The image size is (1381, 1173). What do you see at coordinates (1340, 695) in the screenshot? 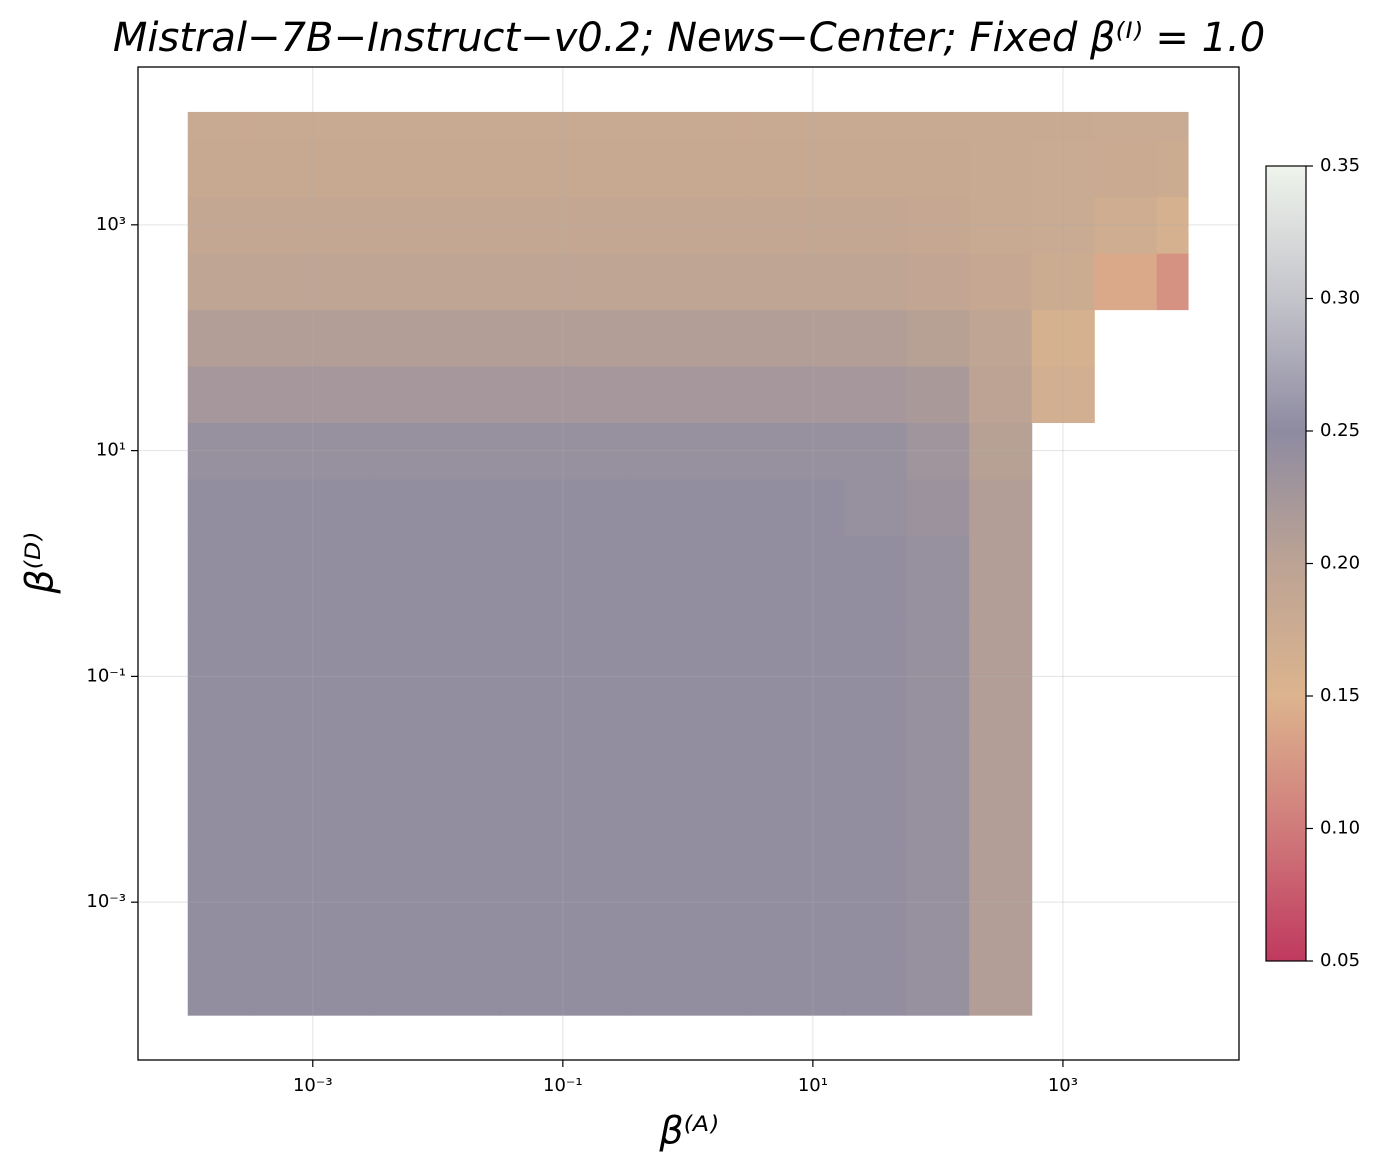
I see `colorbar-tick-label: 0.15` at bounding box center [1340, 695].